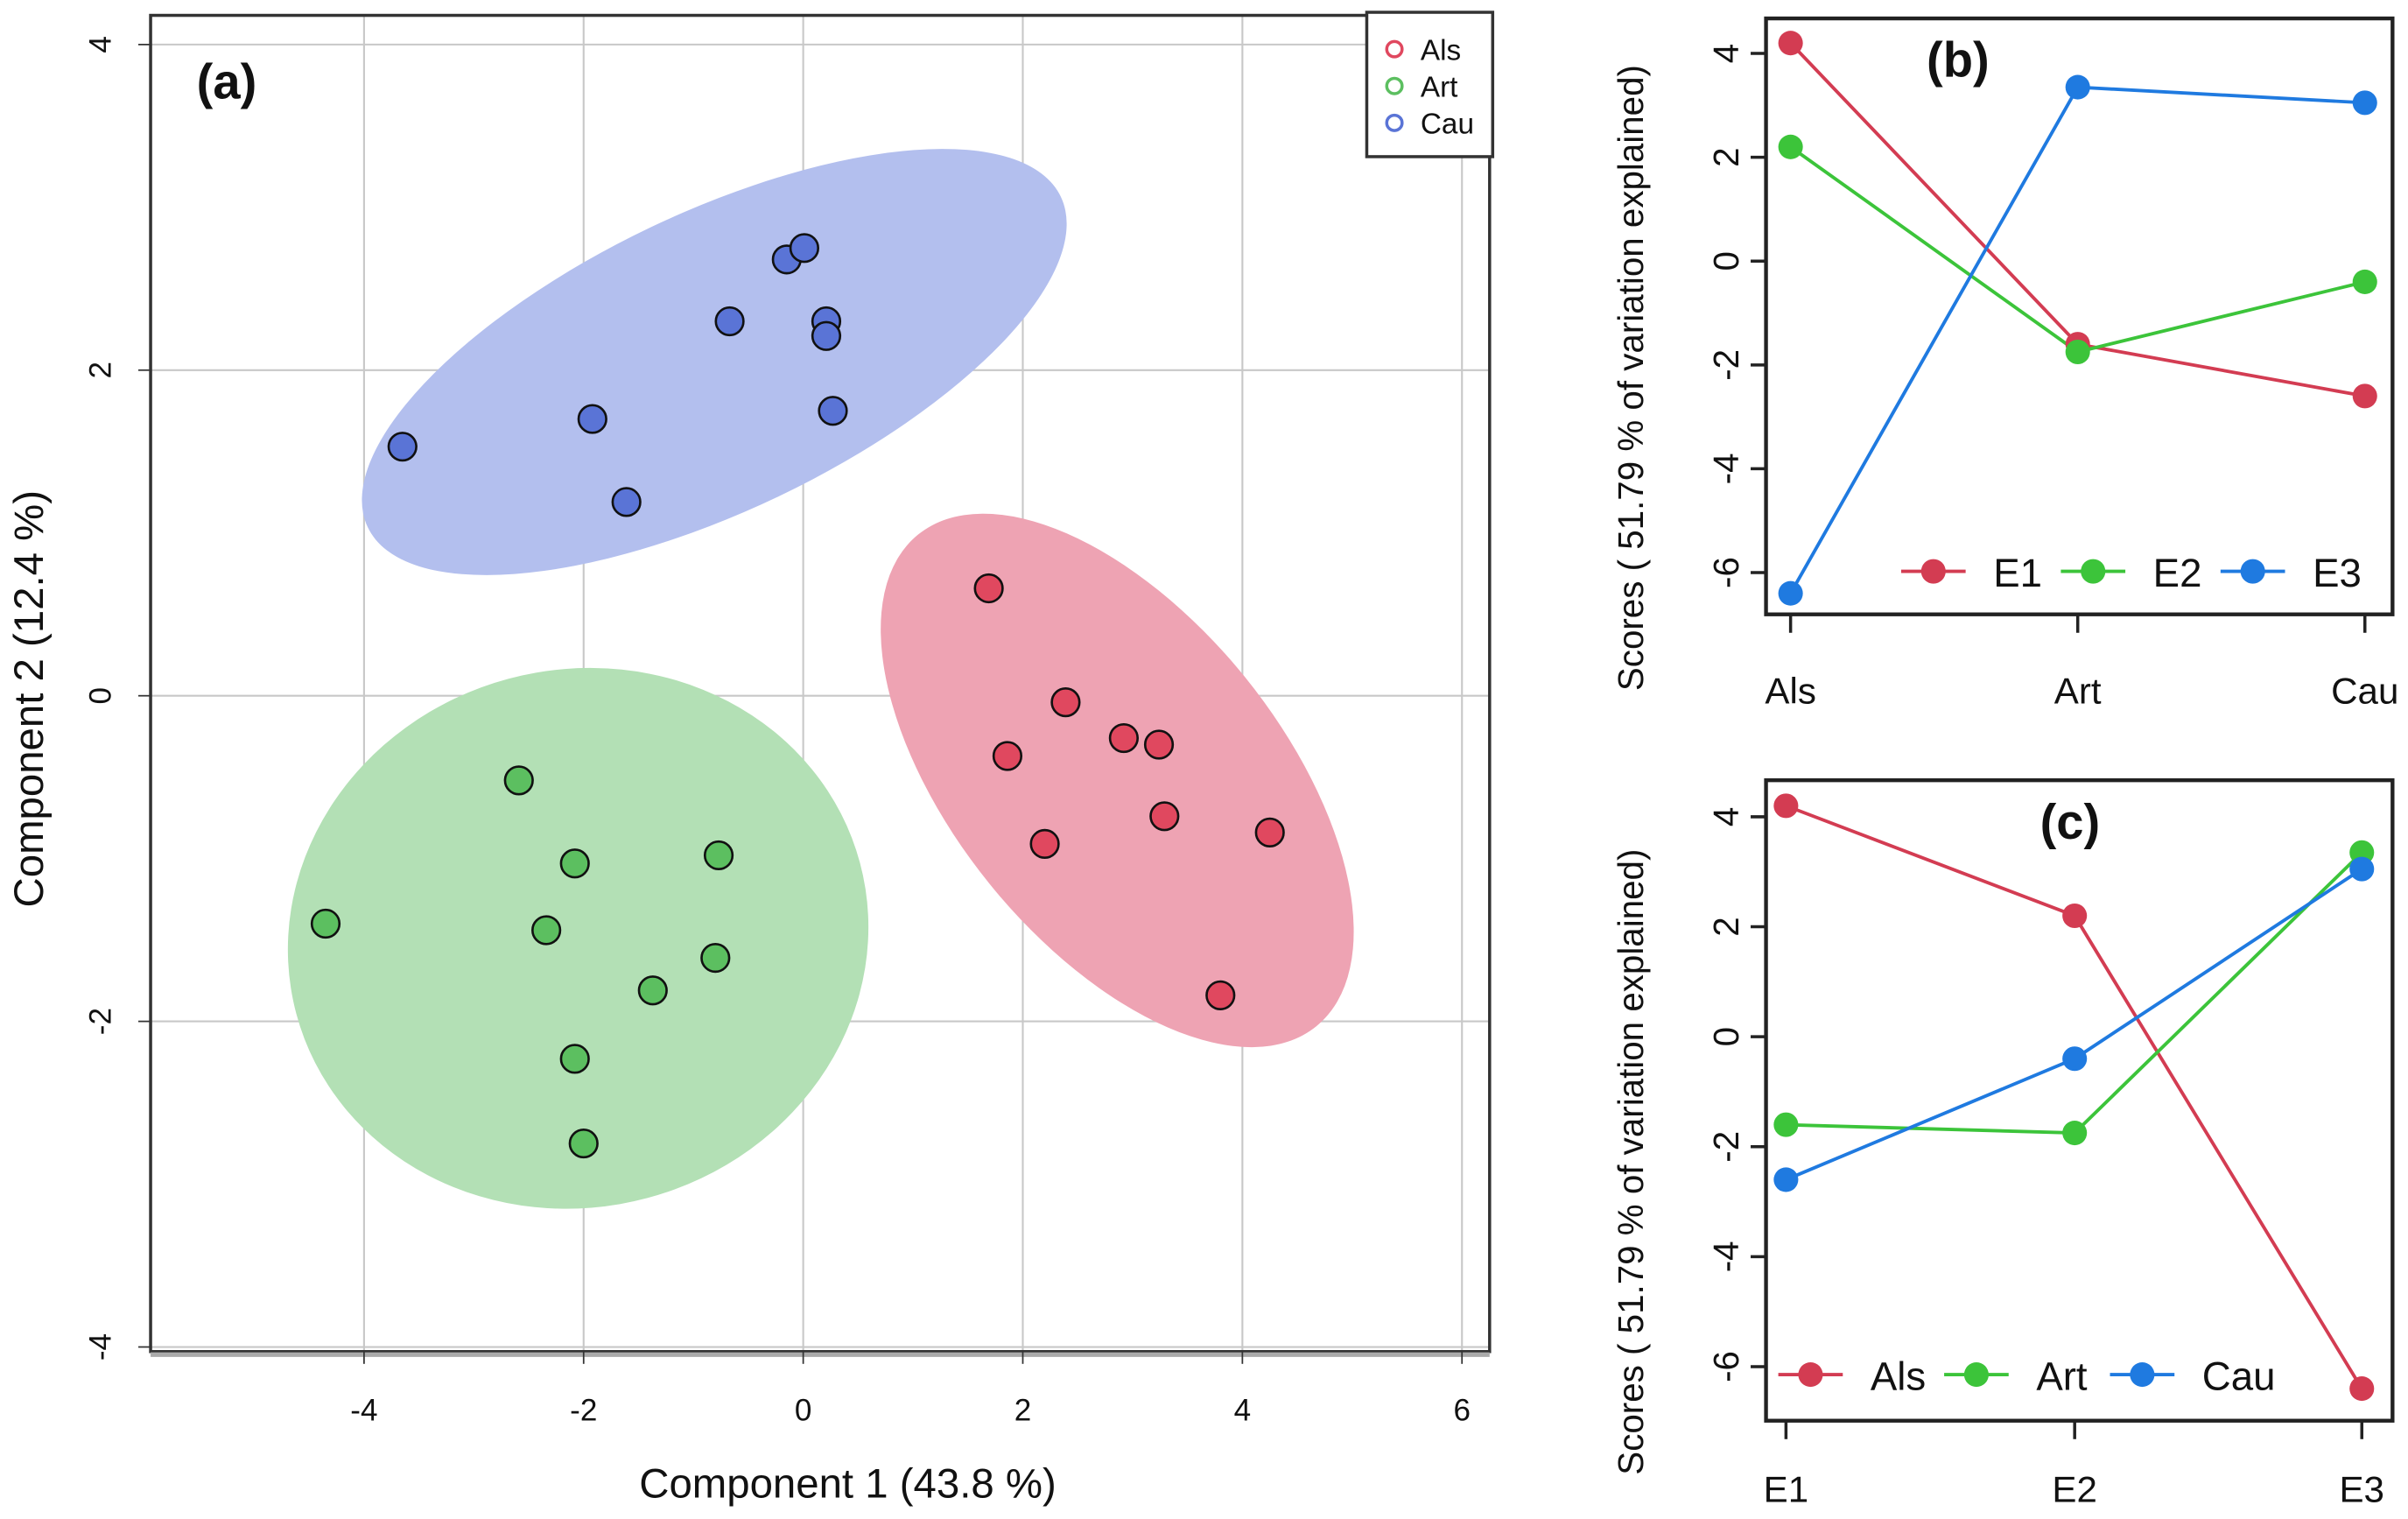  Describe the element at coordinates (2365, 690) in the screenshot. I see `x-tick-label: Cau` at that location.